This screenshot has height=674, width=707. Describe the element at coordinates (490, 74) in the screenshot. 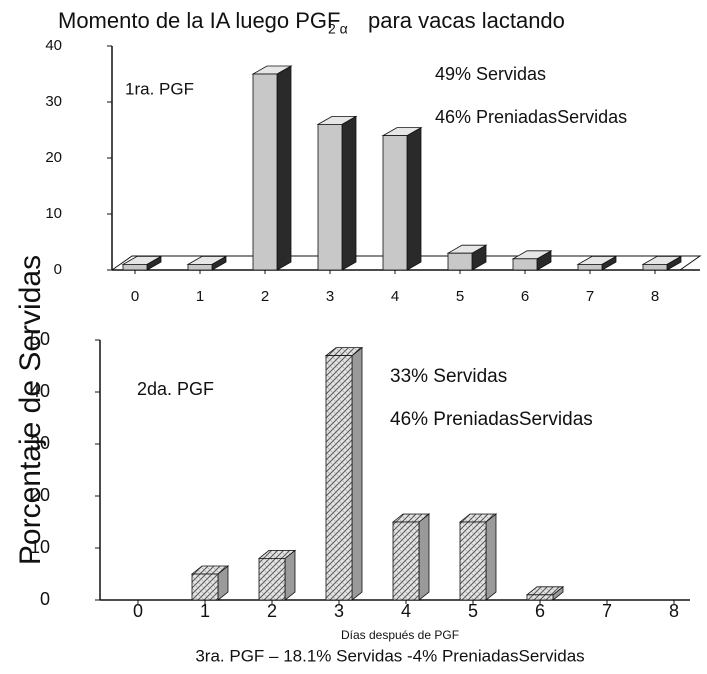

I see `annotation: 49% Servidas` at that location.